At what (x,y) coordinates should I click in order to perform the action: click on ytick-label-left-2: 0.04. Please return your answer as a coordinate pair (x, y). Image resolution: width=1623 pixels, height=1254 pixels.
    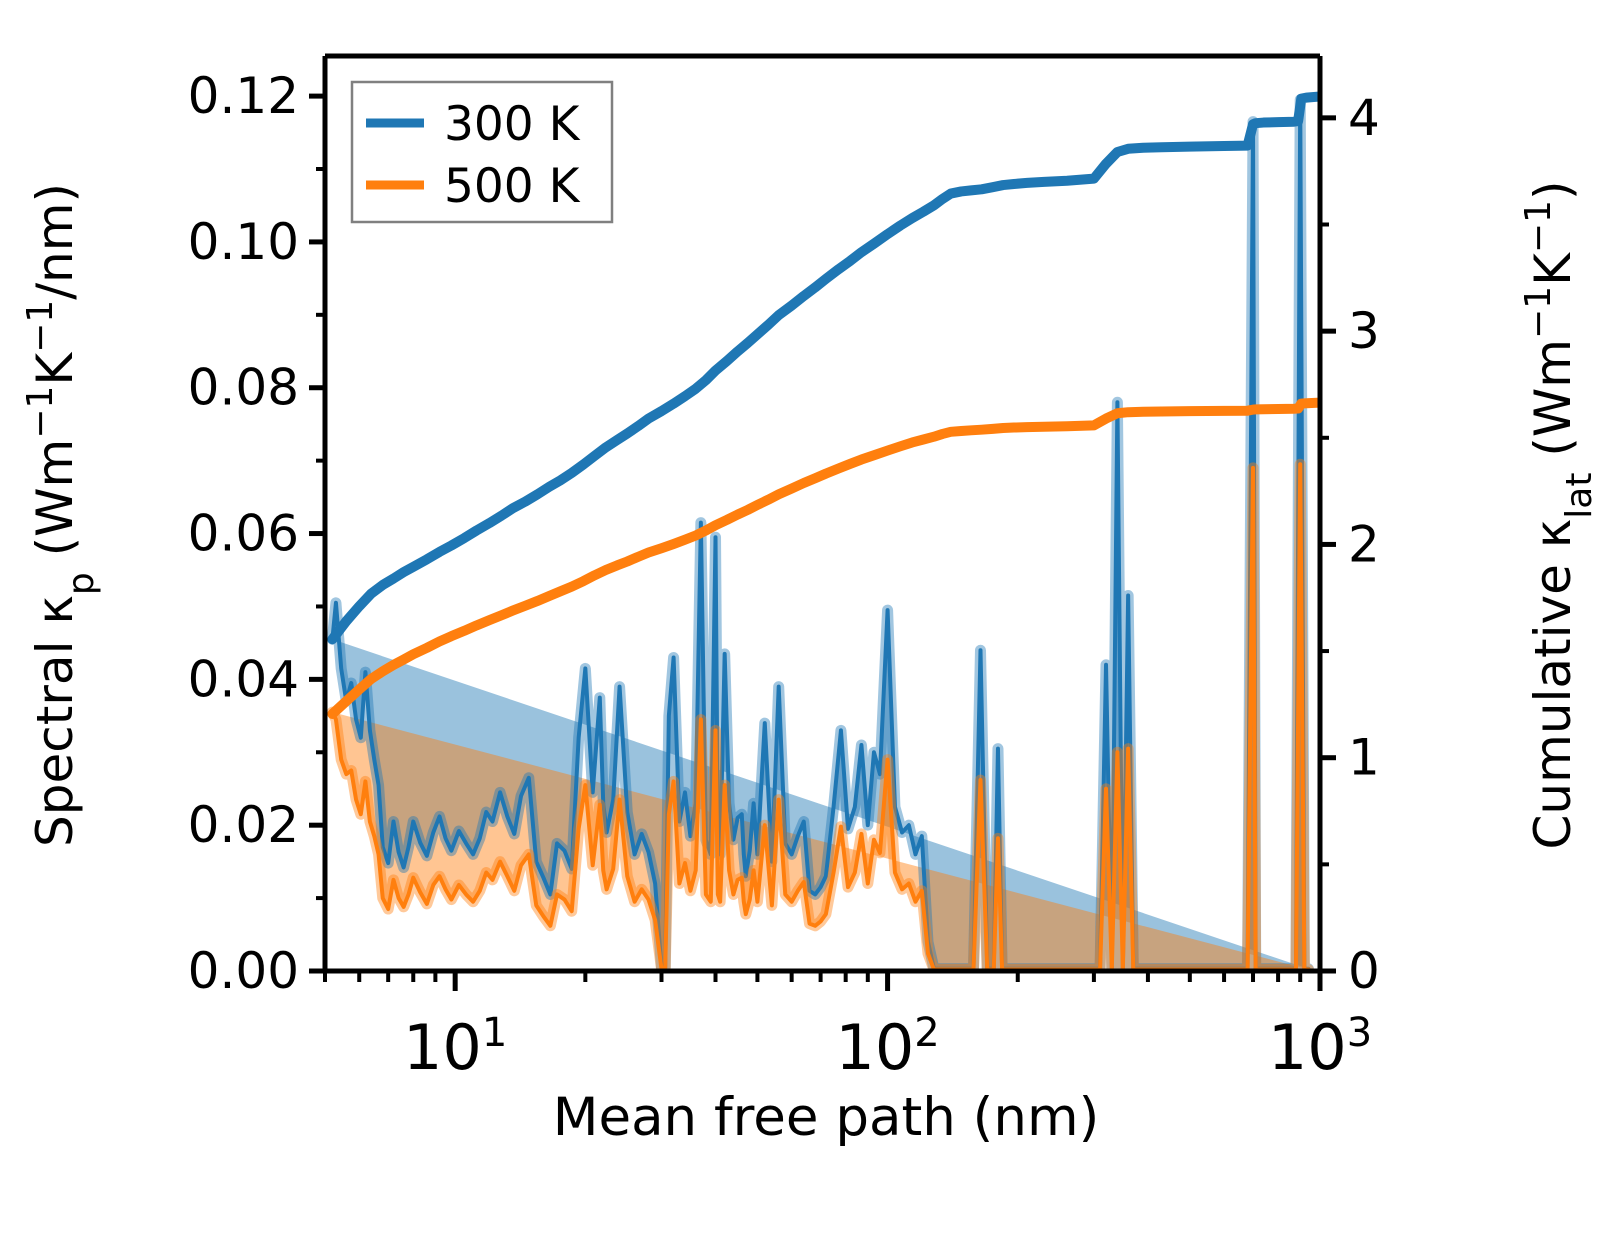
    Looking at the image, I should click on (243, 679).